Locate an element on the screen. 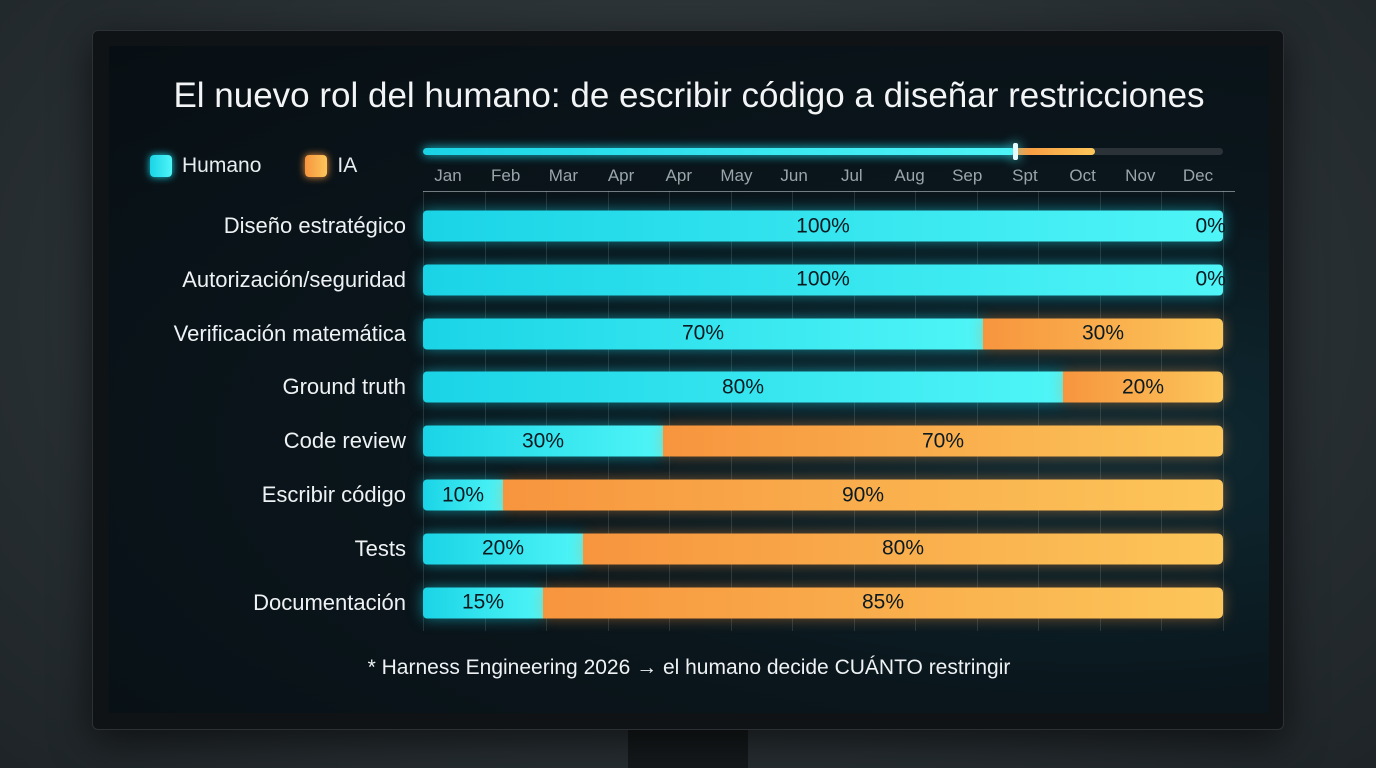 Image resolution: width=1376 pixels, height=768 pixels. month-label: Nov is located at coordinates (1140, 175).